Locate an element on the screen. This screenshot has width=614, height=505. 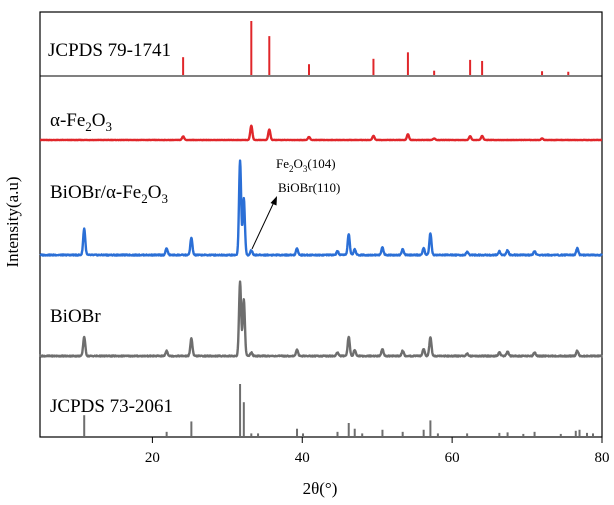
x-tick-label-0: 20 is located at coordinates (152, 458).